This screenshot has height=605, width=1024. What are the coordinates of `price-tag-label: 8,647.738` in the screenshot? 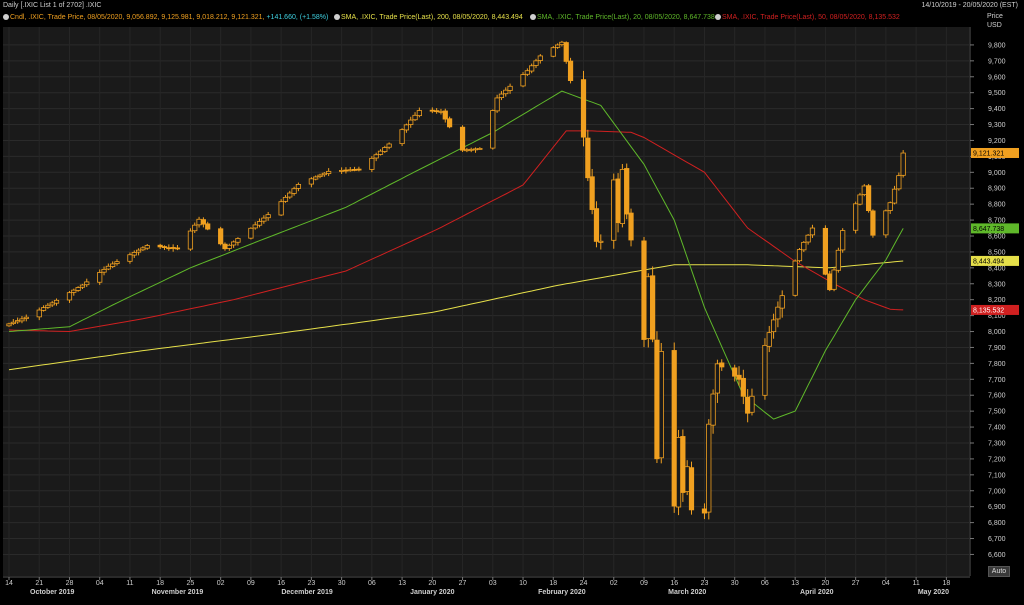 It's located at (988, 229).